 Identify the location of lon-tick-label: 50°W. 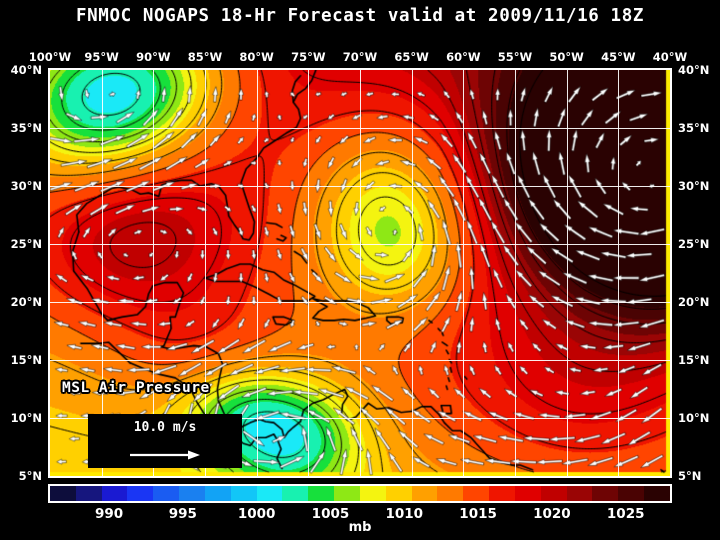
(566, 57).